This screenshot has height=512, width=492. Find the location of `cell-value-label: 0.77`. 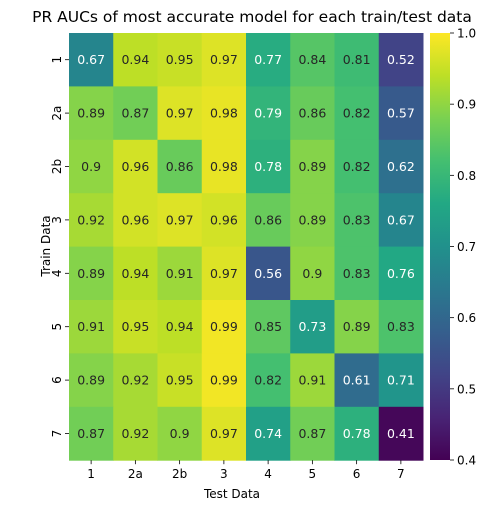

cell-value-label: 0.77 is located at coordinates (268, 59).